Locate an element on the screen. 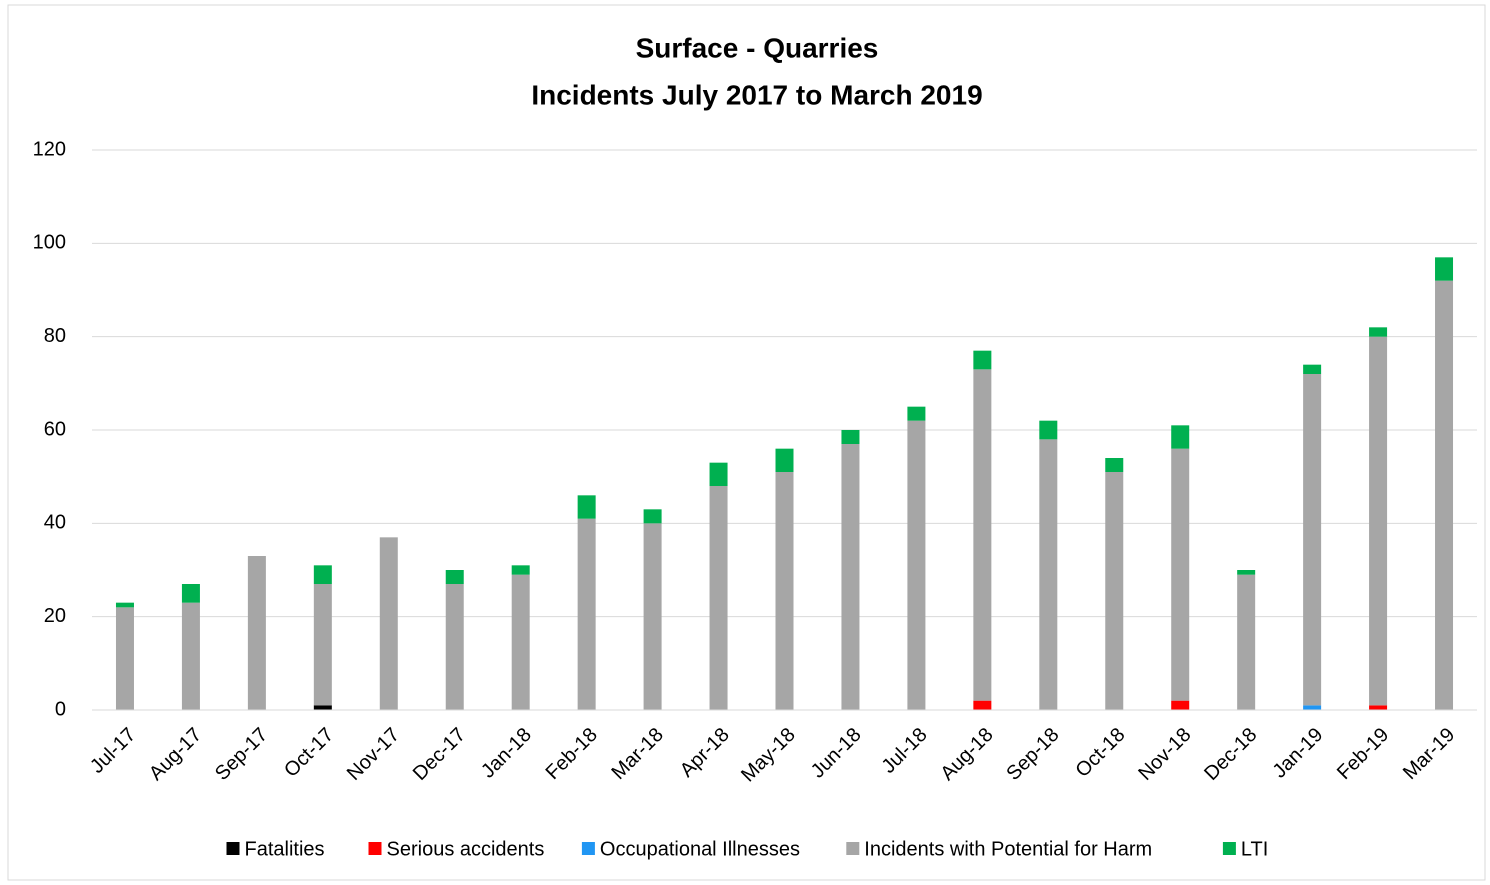 This screenshot has width=1490, height=885. y-tick-label: 100 is located at coordinates (49, 243).